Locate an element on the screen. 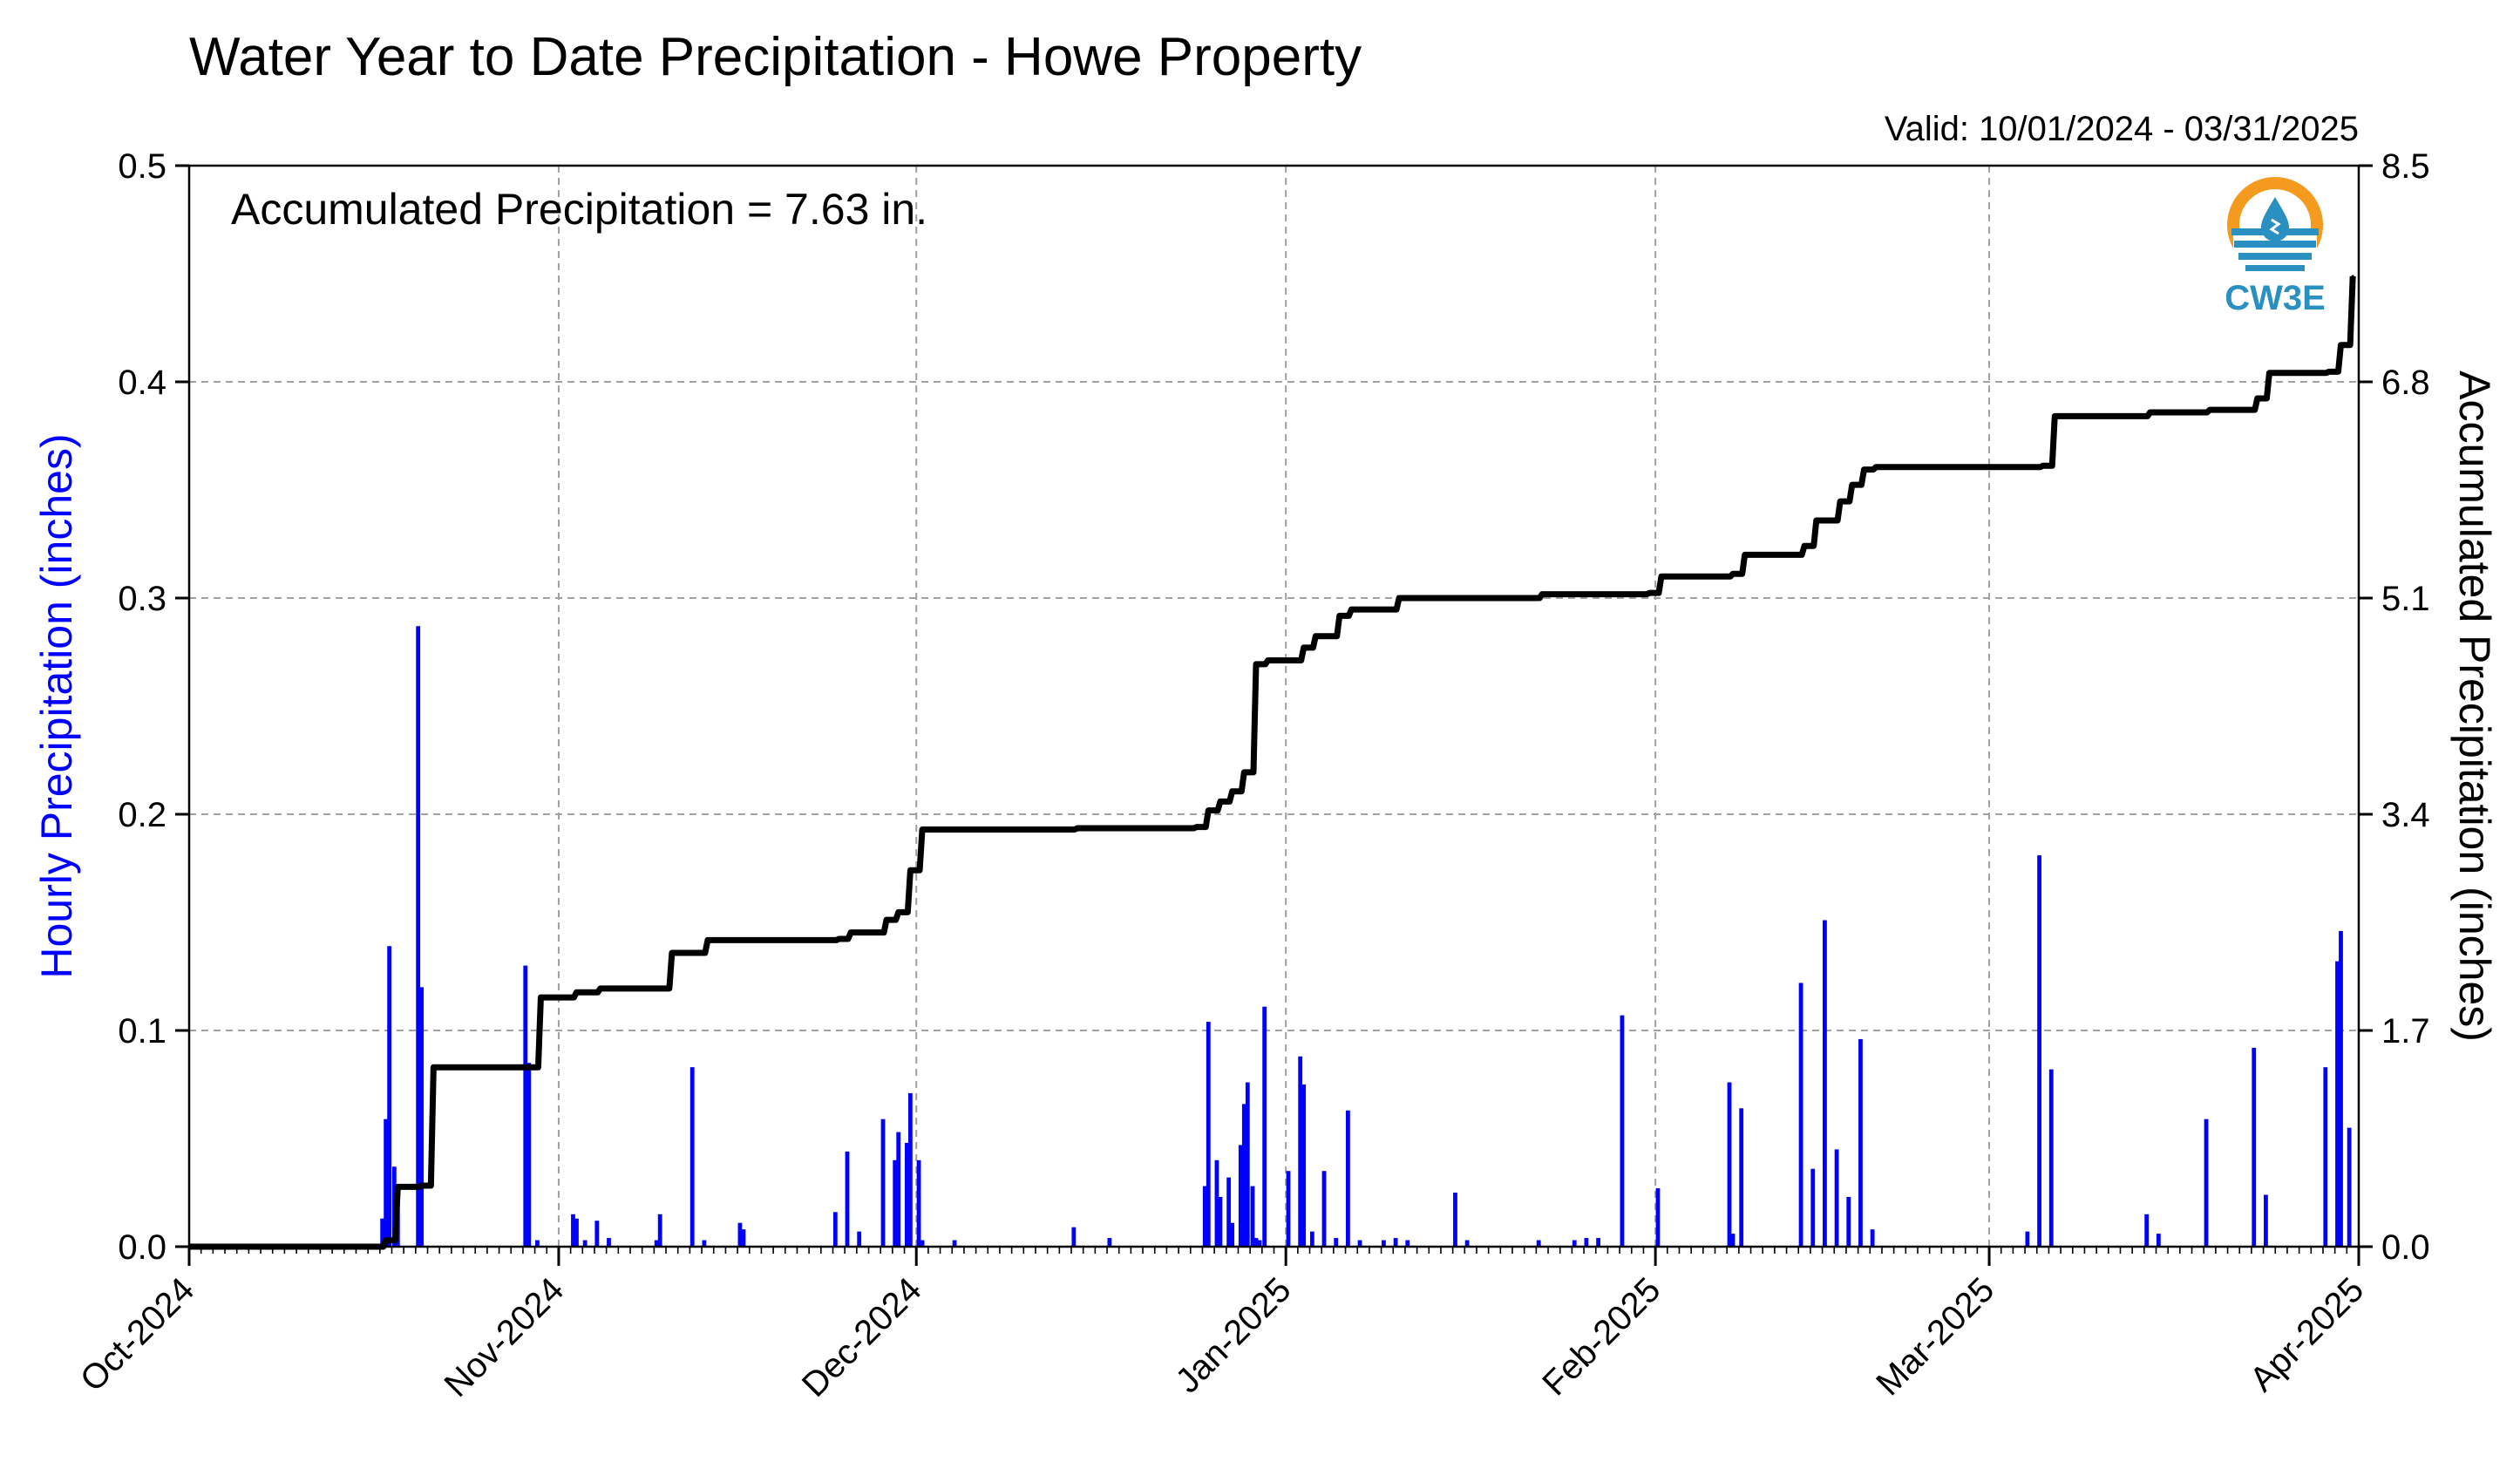 Image resolution: width=2520 pixels, height=1462 pixels. y-left-tick-label: 0.1 is located at coordinates (142, 1031).